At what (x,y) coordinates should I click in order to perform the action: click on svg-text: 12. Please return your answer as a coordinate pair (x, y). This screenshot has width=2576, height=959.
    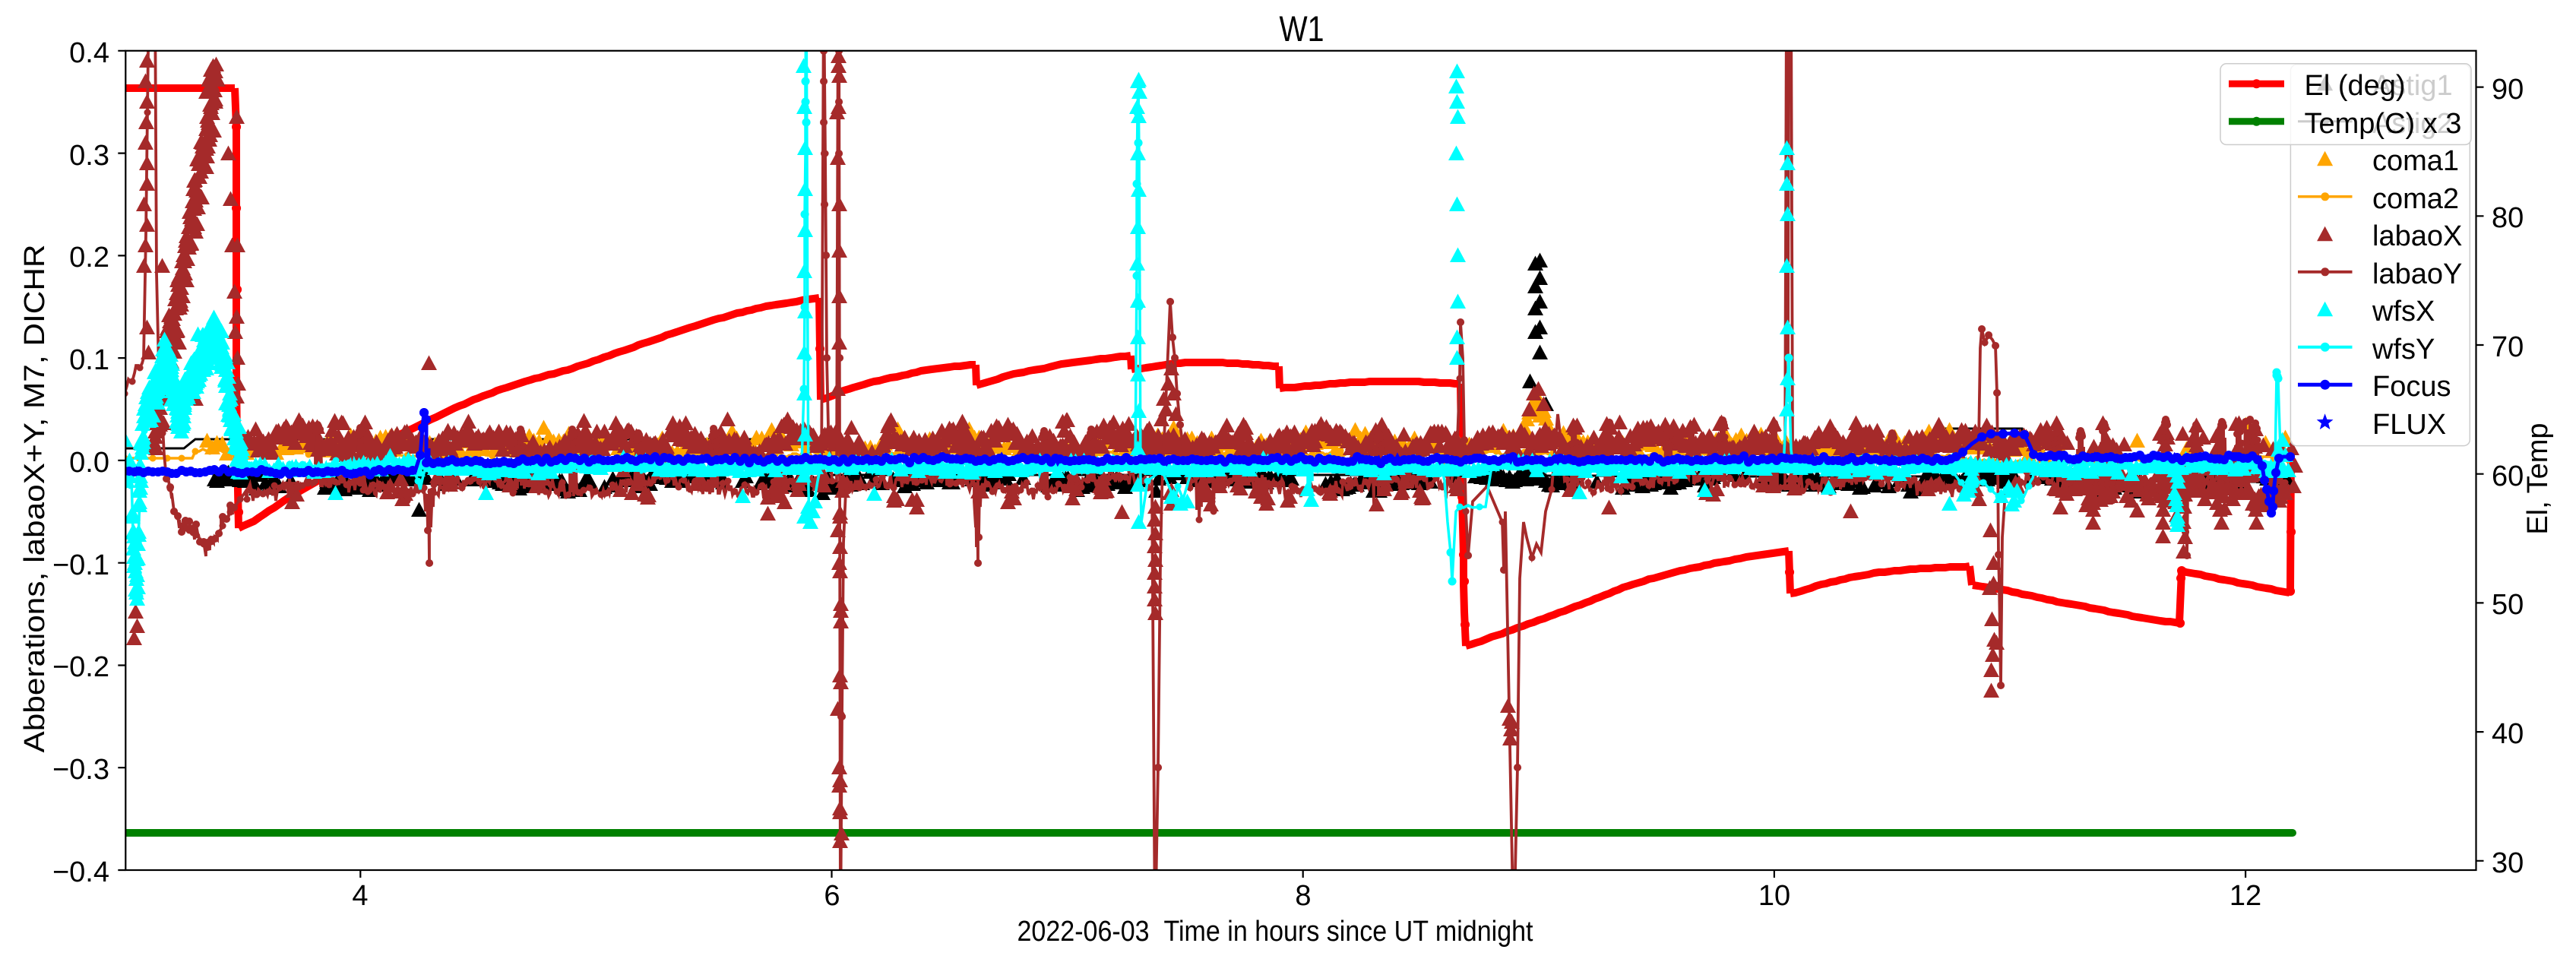
    Looking at the image, I should click on (2245, 896).